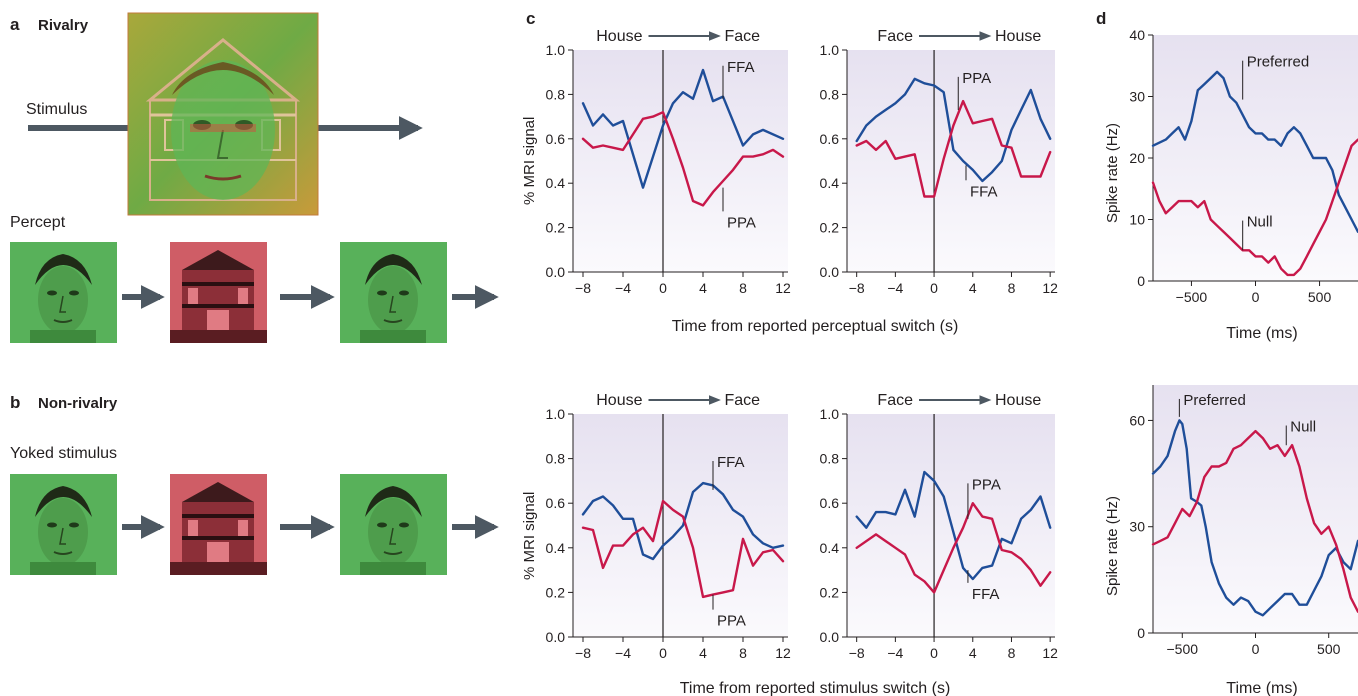  I want to click on panel-c-letter: c, so click(530, 18).